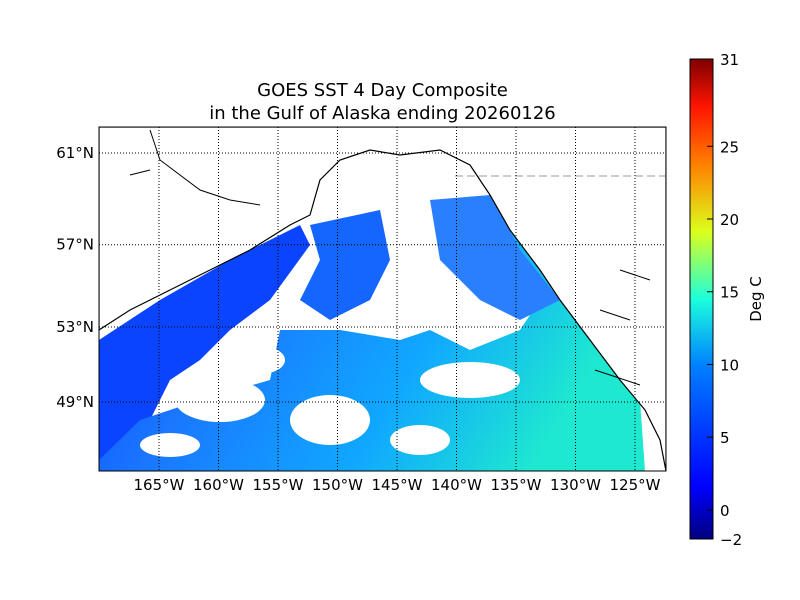  Describe the element at coordinates (729, 147) in the screenshot. I see `colorbar-tick-label: 25` at that location.